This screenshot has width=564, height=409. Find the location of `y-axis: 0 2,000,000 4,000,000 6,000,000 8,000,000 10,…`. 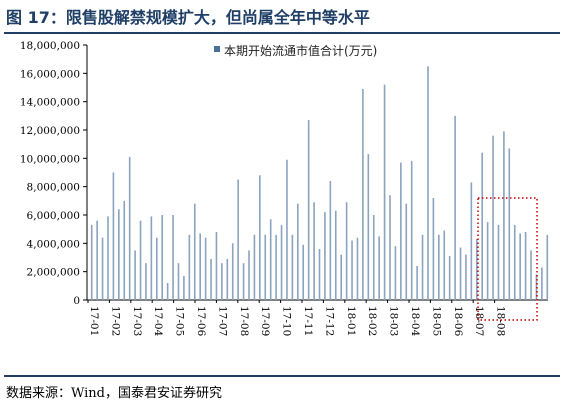

y-axis: 0 2,000,000 4,000,000 6,000,000 8,000,000 10,… is located at coordinates (54, 173).